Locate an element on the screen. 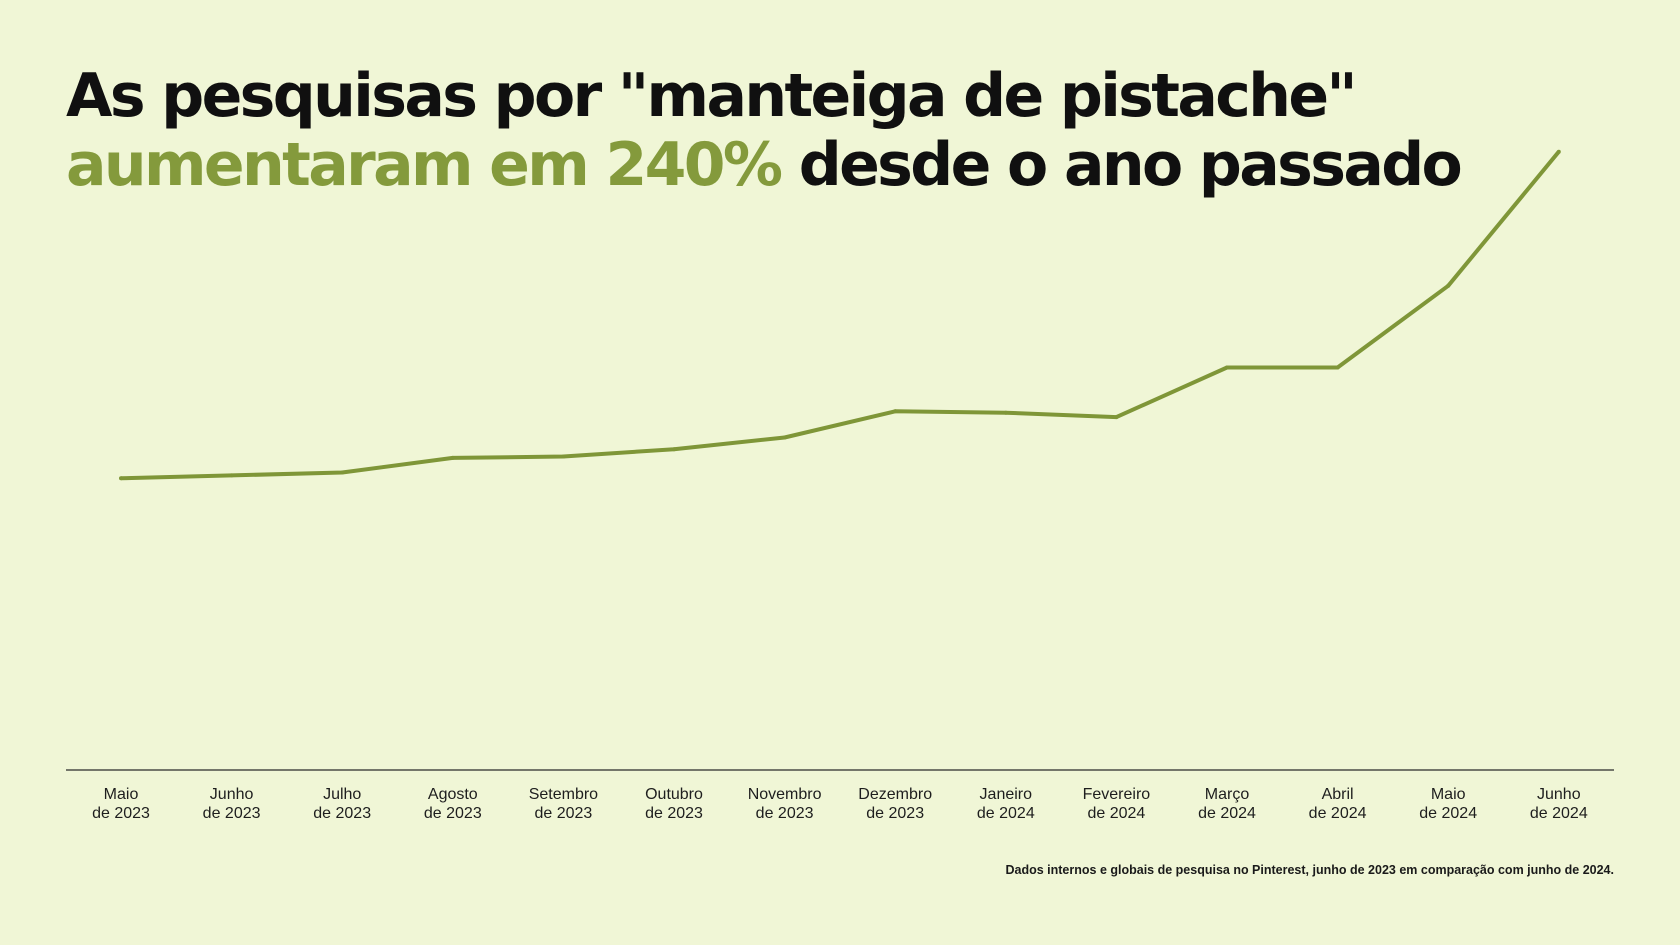 This screenshot has width=1680, height=945. x-tick-label: Dezembro de 2023 is located at coordinates (895, 804).